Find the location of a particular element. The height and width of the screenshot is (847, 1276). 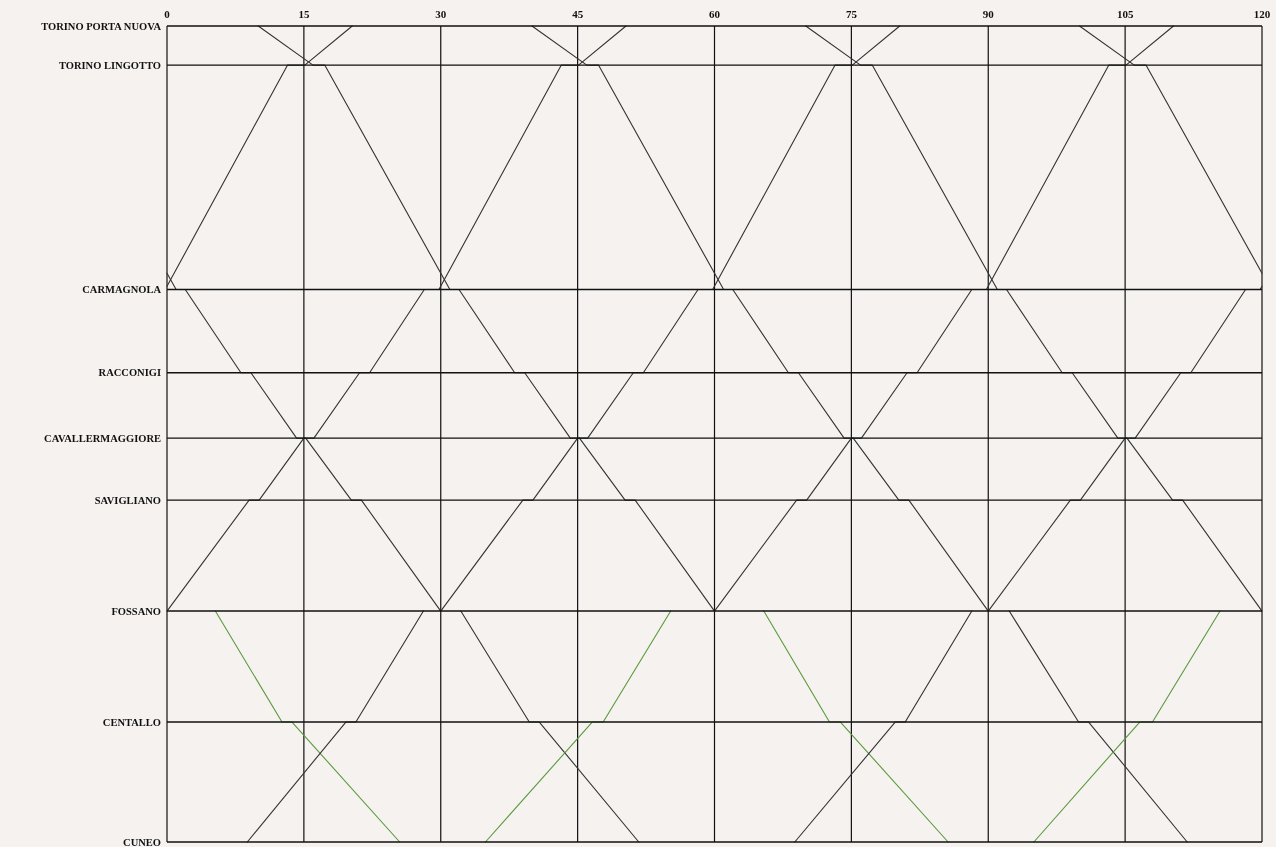

x-tick-label: 60 is located at coordinates (715, 14).